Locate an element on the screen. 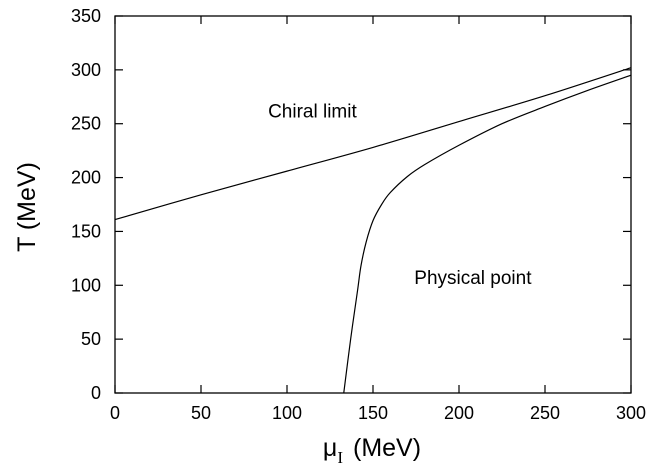 Image resolution: width=653 pixels, height=466 pixels. x-tick-label: 200 is located at coordinates (459, 413).